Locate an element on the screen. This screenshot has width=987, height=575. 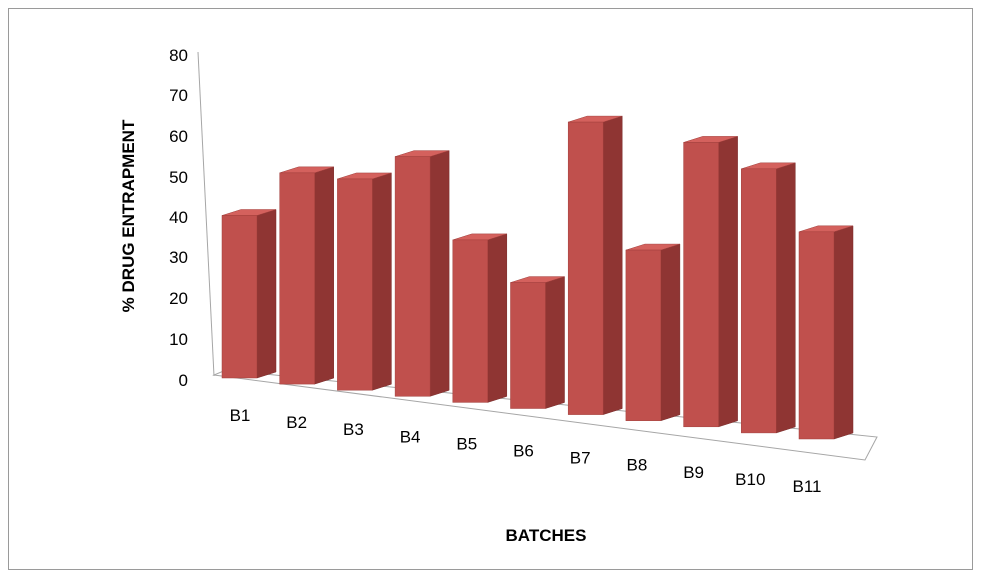
y-tick-label: 30 is located at coordinates (178, 257).